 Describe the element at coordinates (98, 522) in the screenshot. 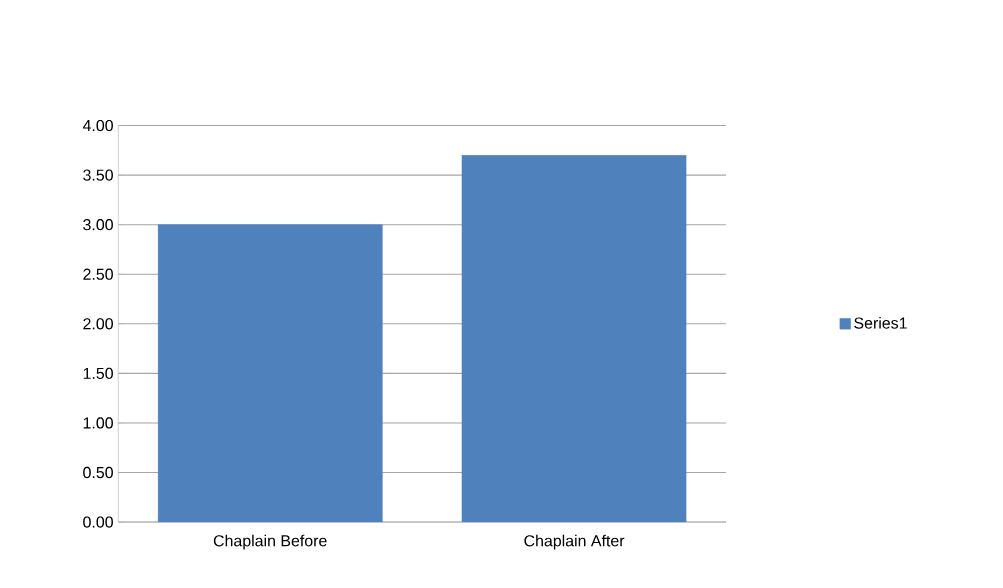

I see `y-tick-label: 0.00` at that location.